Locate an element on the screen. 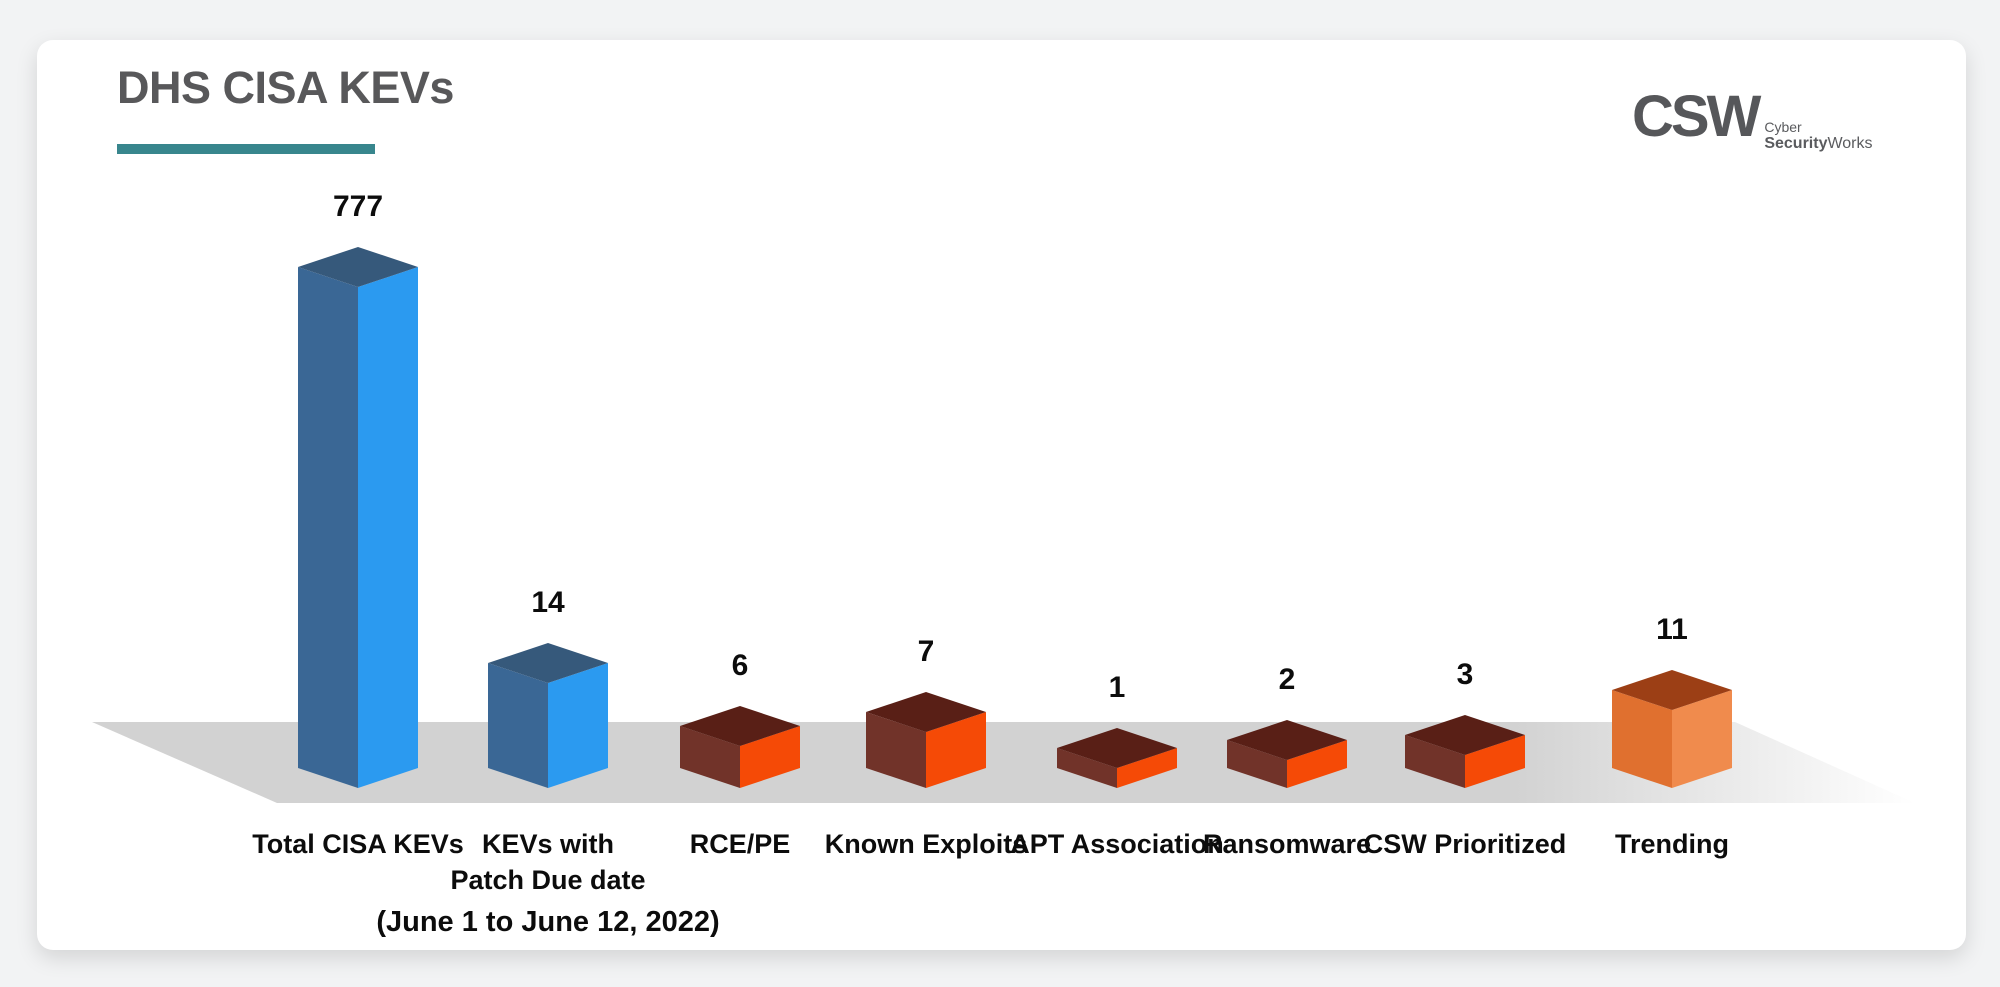  bar-value-label-ransomware: 2 is located at coordinates (1287, 679).